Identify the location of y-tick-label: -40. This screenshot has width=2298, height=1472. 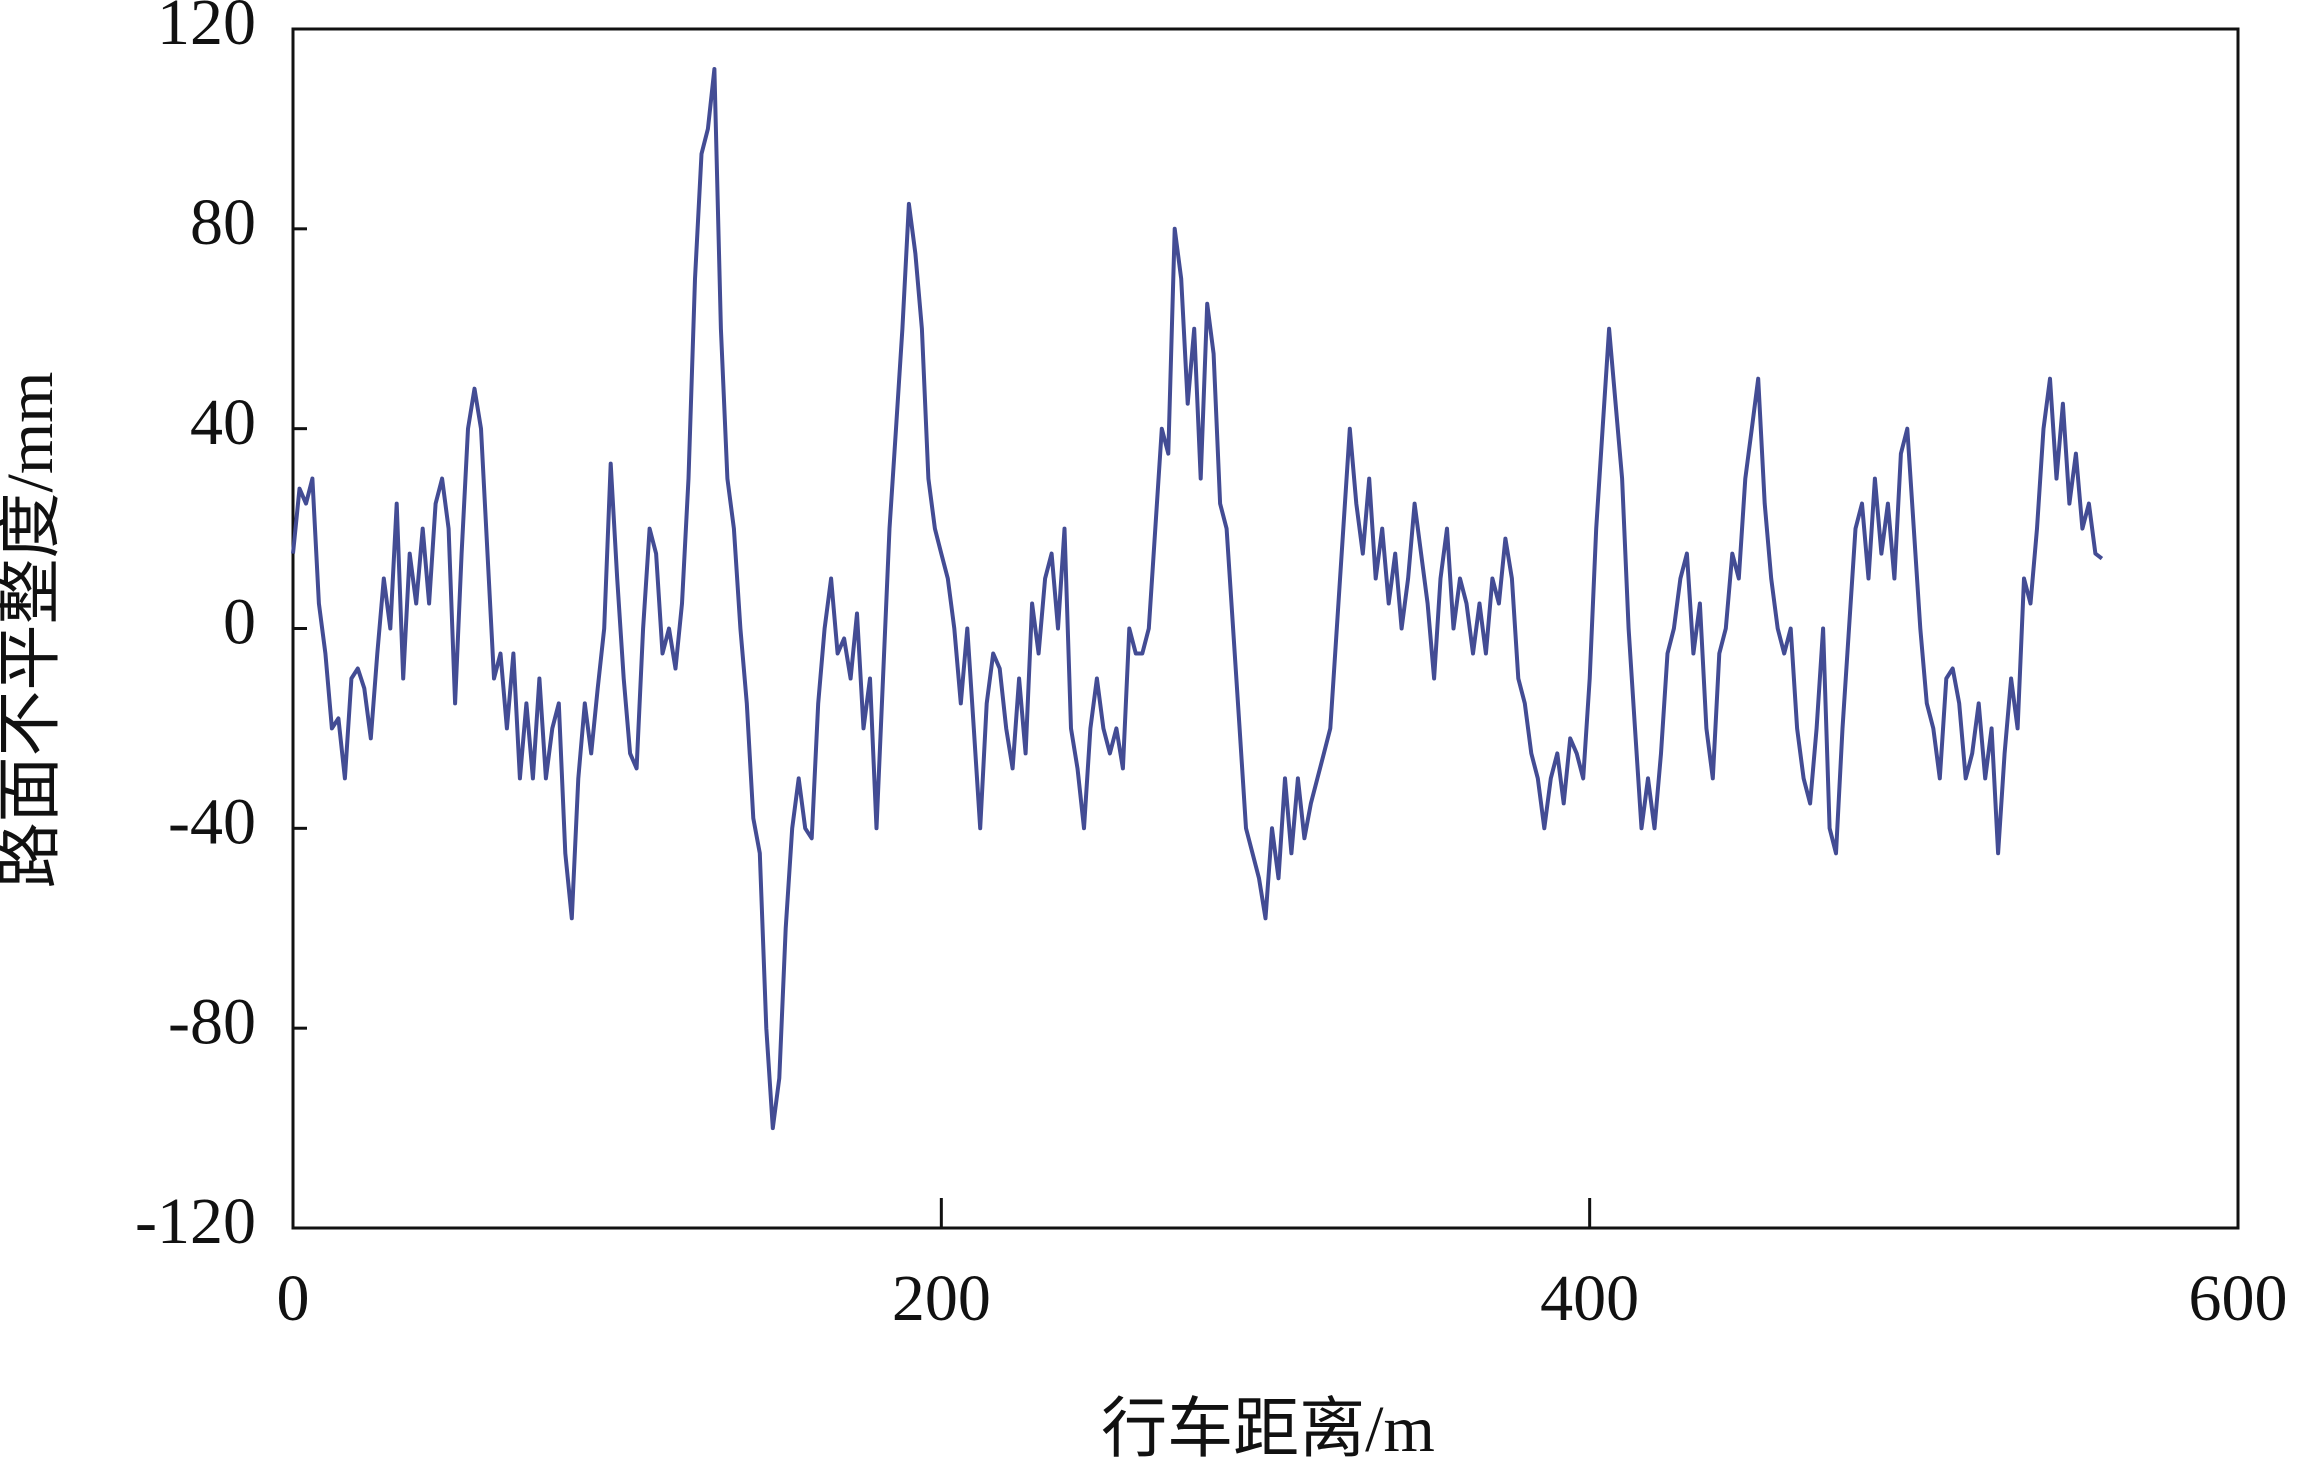
(212, 821).